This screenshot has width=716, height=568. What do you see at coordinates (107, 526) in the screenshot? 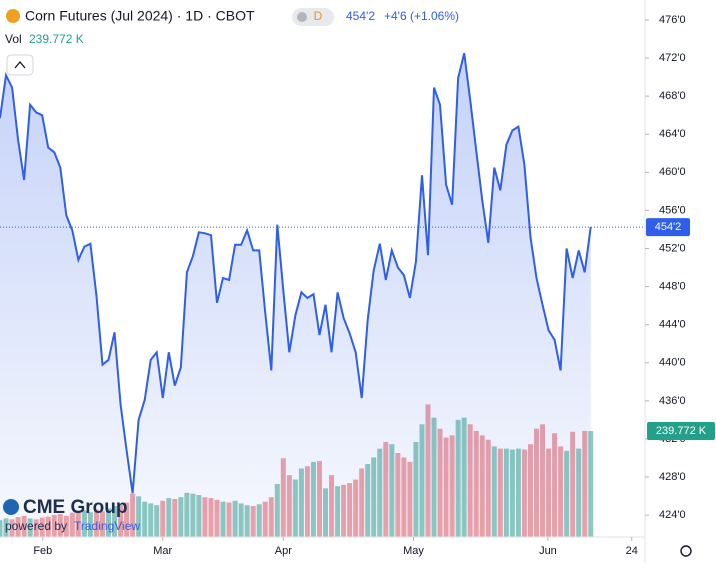
I see `powered-brand: TradingView` at bounding box center [107, 526].